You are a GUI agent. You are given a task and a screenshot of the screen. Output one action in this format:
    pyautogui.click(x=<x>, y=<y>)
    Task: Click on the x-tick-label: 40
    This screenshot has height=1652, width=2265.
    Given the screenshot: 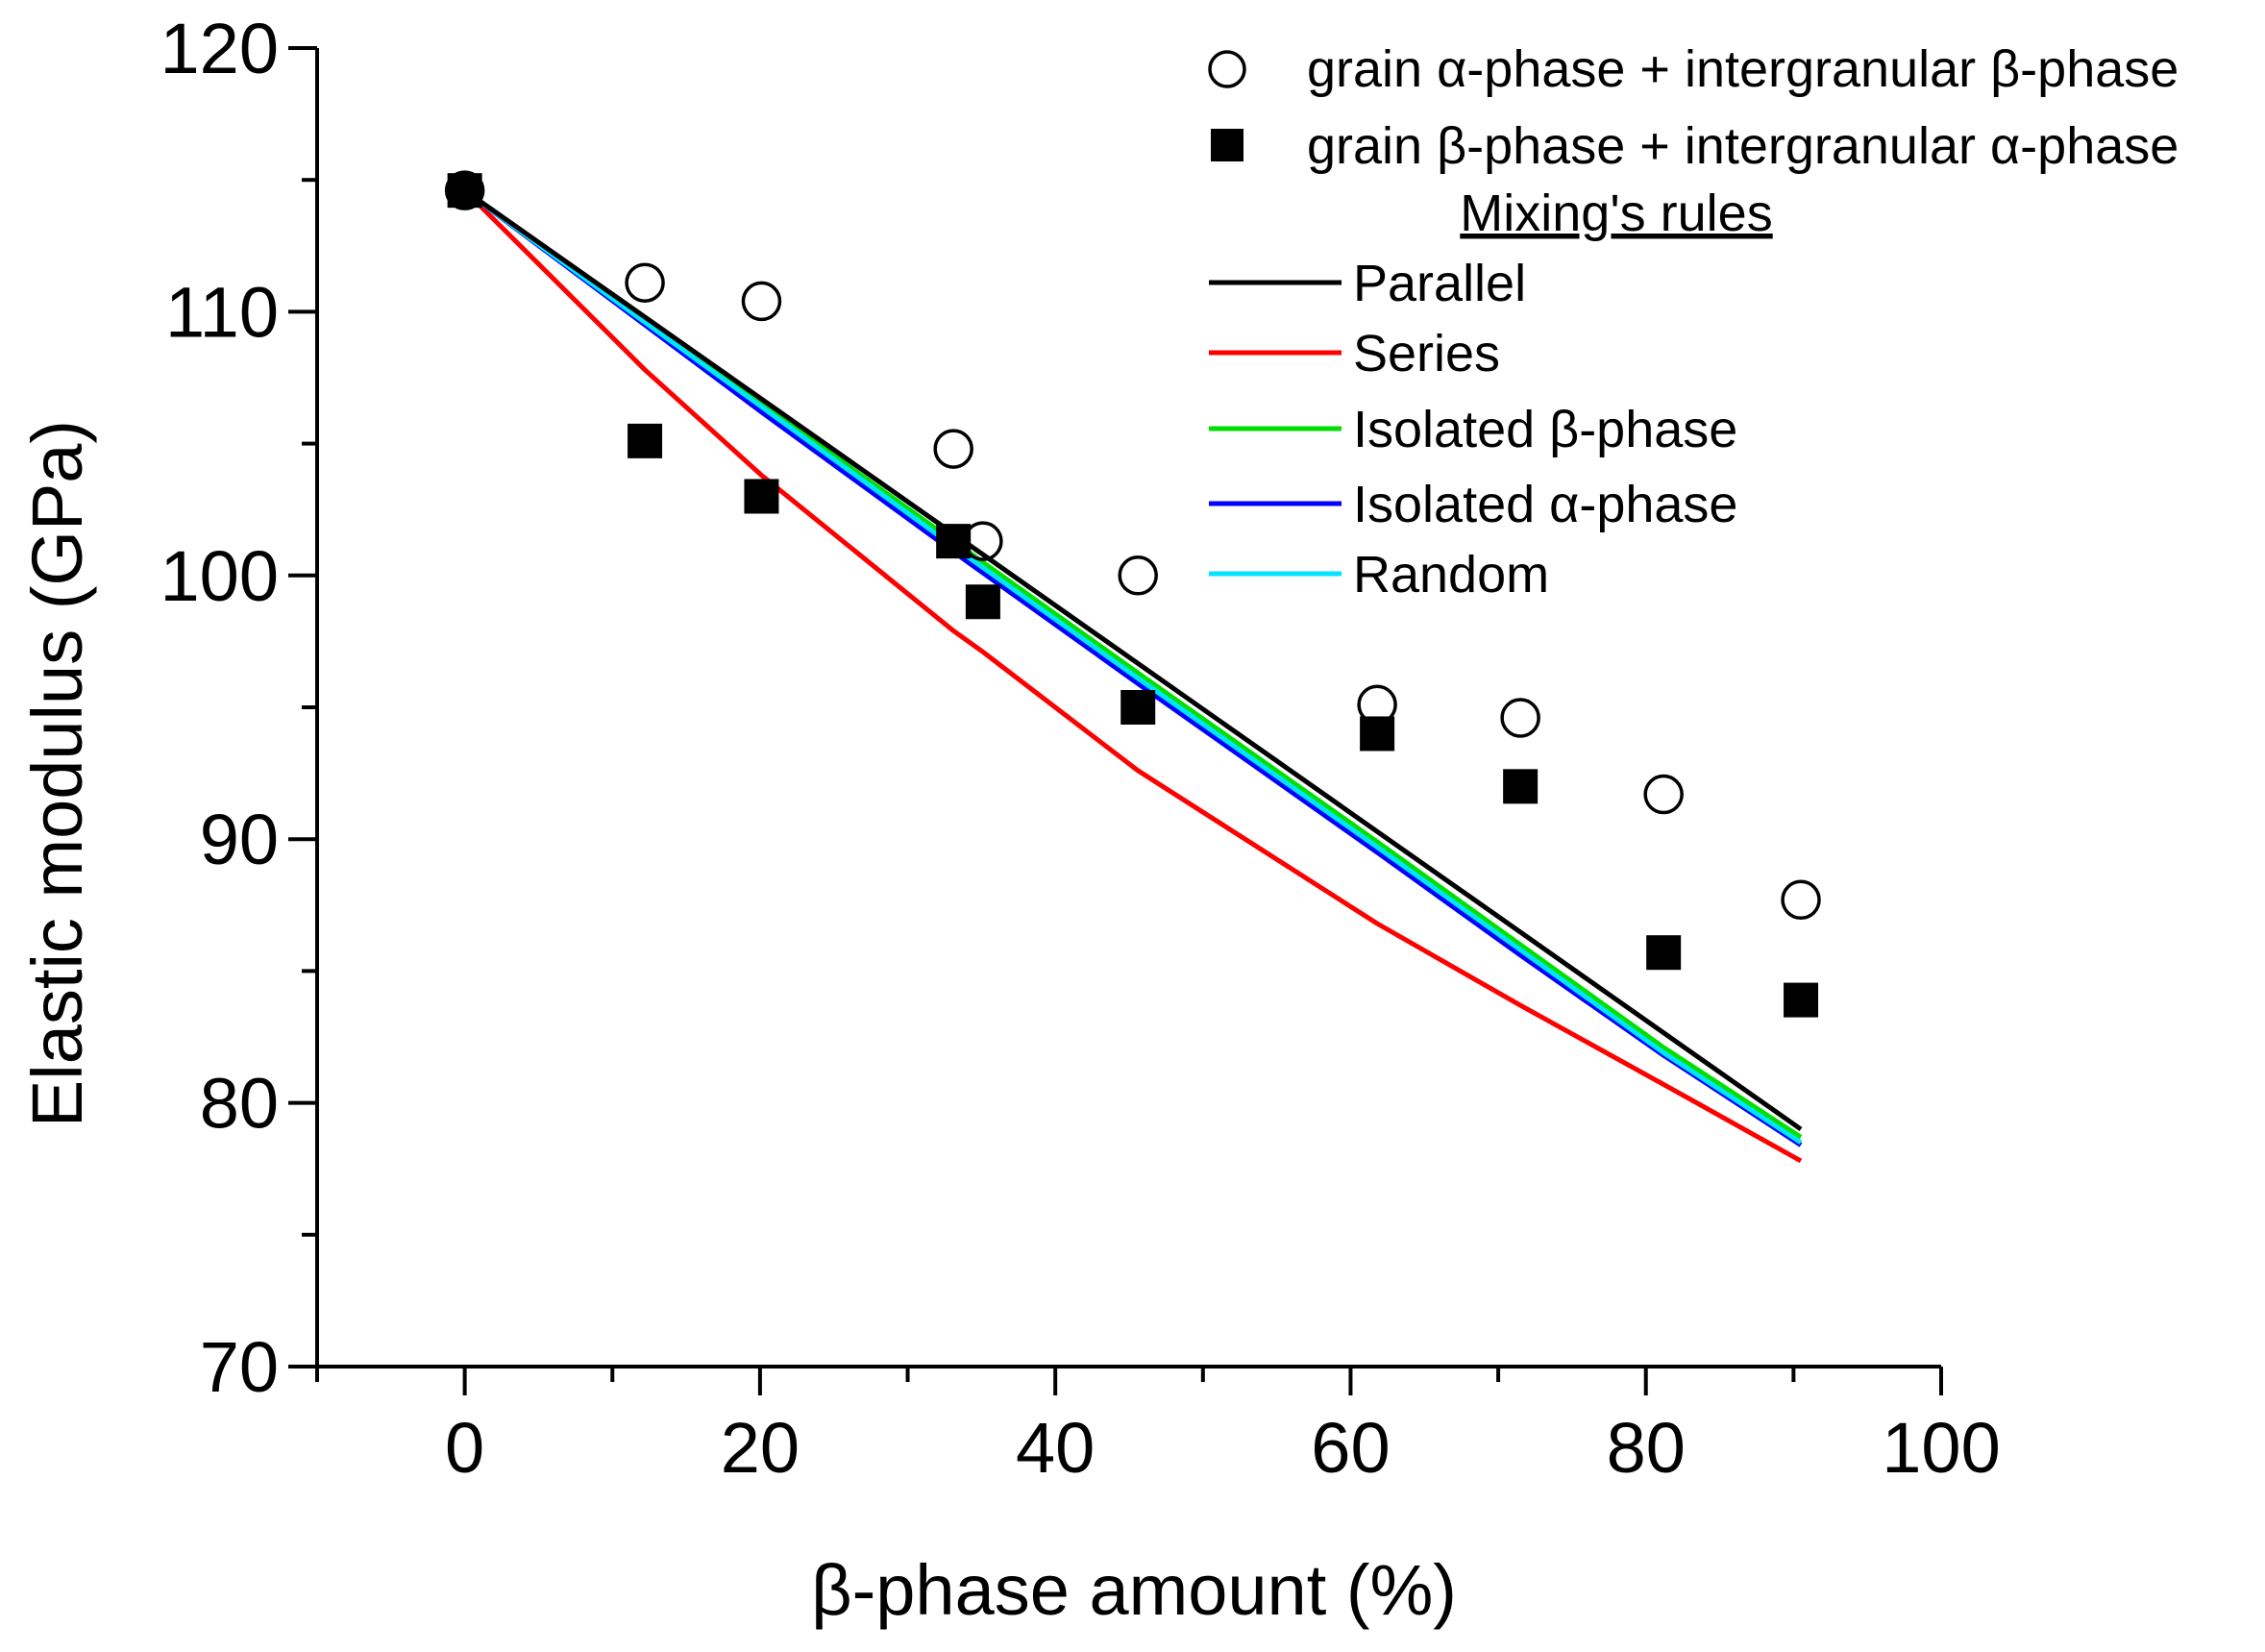 What is the action you would take?
    pyautogui.click(x=1055, y=1448)
    